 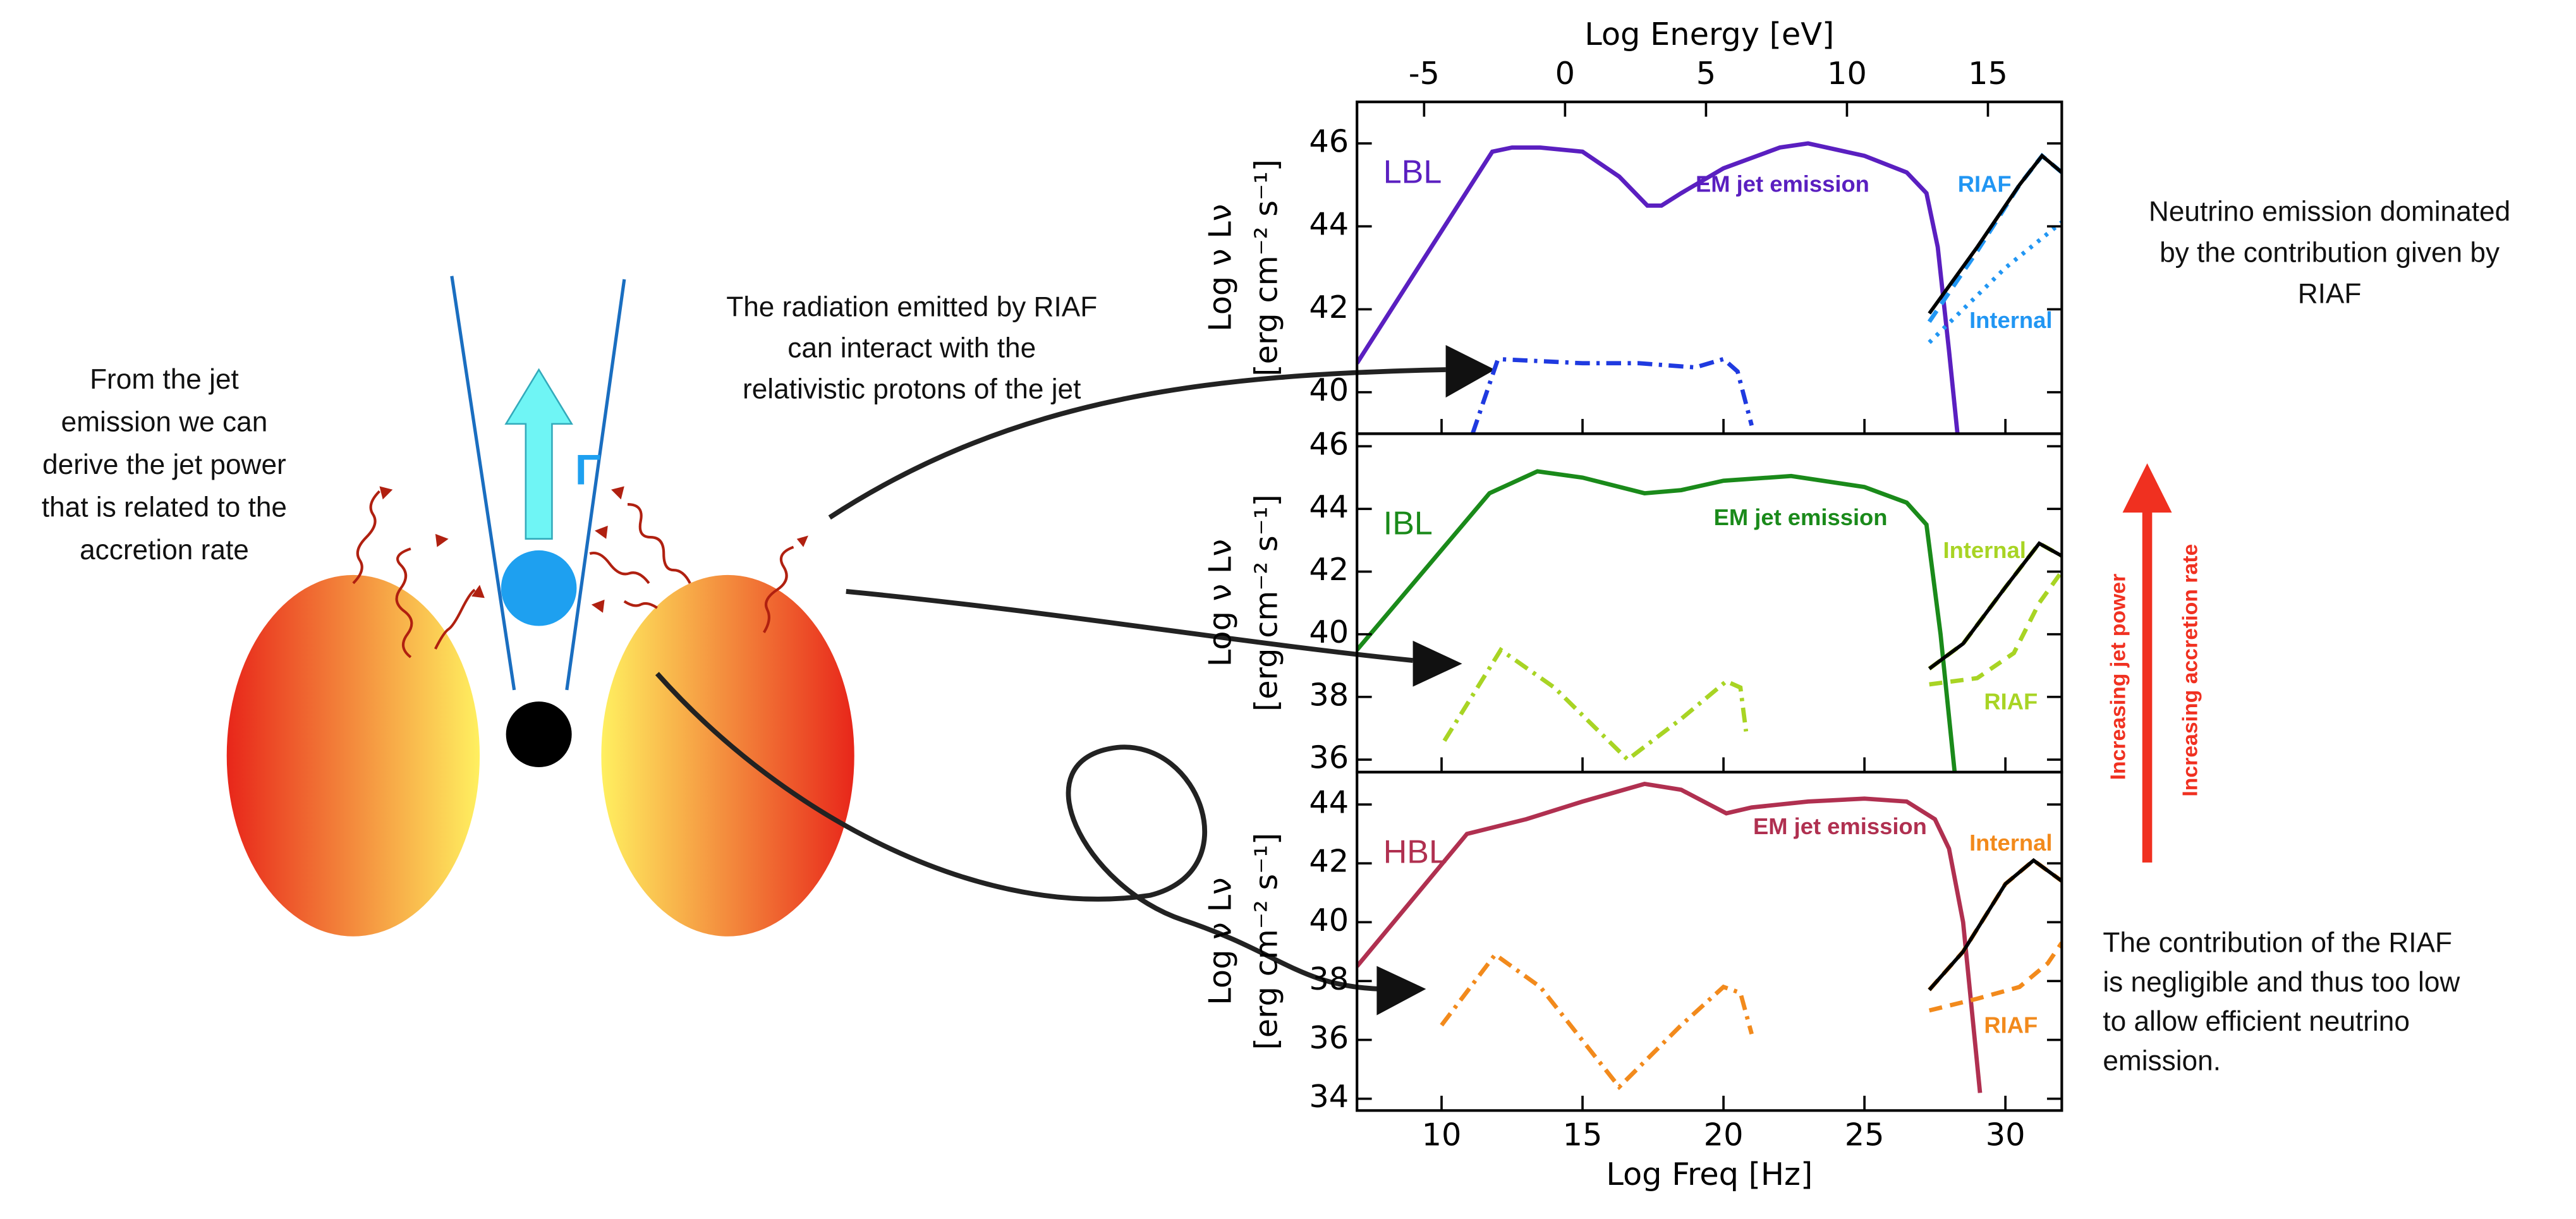 What do you see at coordinates (164, 379) in the screenshot?
I see `annotation-line: From the jet` at bounding box center [164, 379].